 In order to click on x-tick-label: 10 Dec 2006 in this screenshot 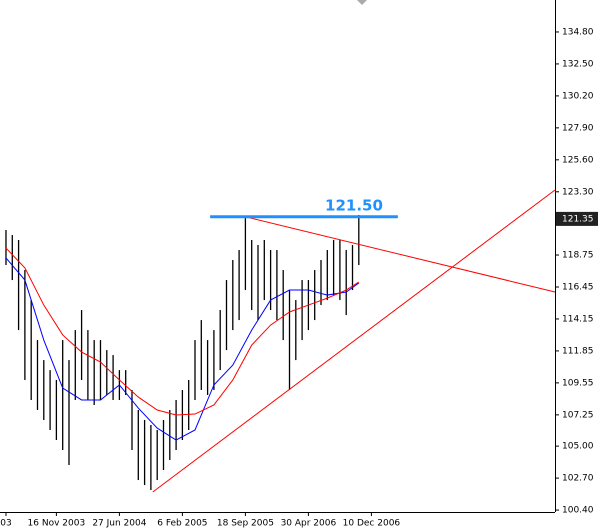, I will do `click(372, 524)`.